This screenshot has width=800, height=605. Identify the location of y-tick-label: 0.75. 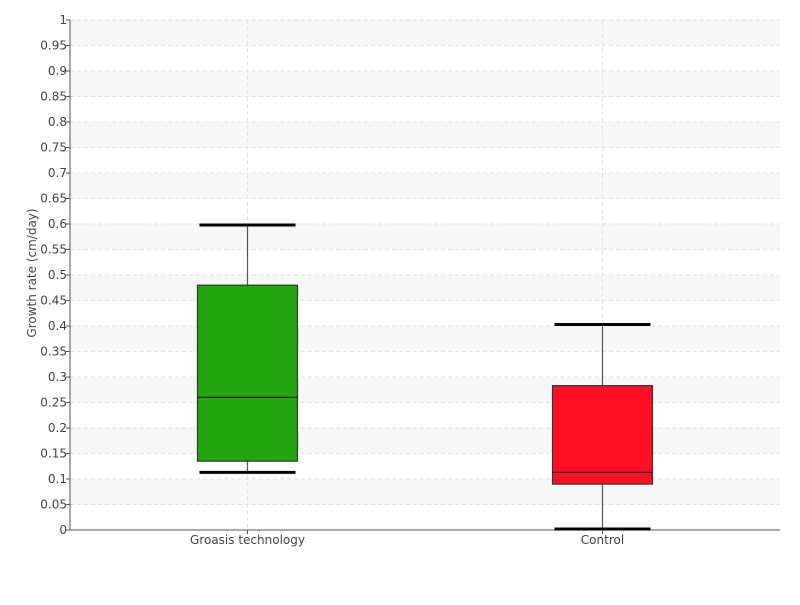
(53, 148).